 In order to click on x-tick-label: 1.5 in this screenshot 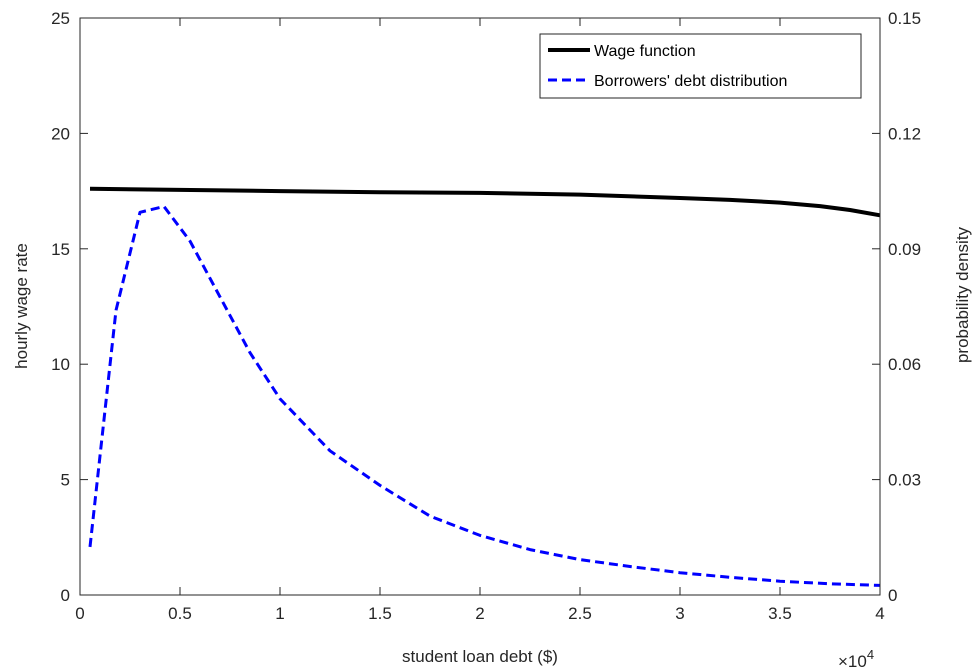, I will do `click(380, 613)`.